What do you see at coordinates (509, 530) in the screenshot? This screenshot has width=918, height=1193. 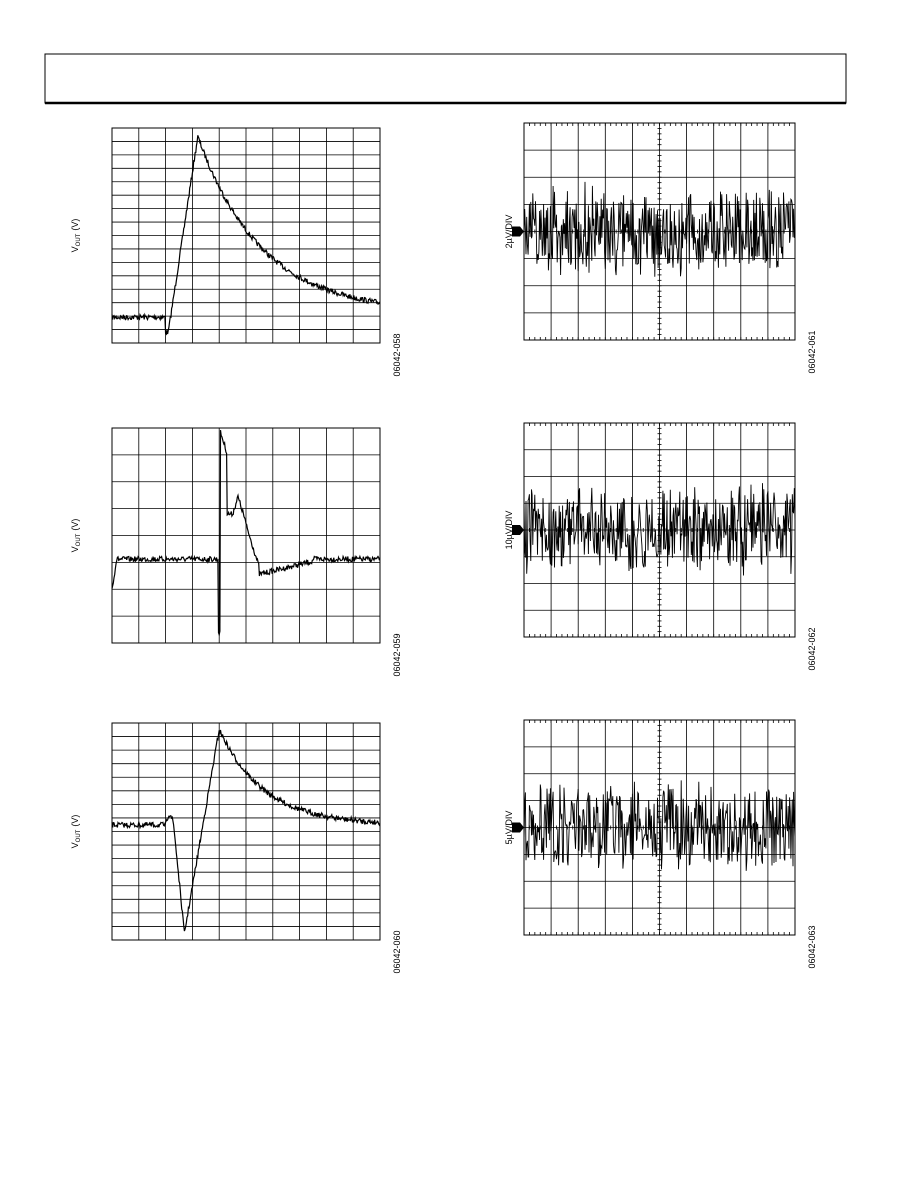 I see `y-axis-label: 10µV/DIV` at bounding box center [509, 530].